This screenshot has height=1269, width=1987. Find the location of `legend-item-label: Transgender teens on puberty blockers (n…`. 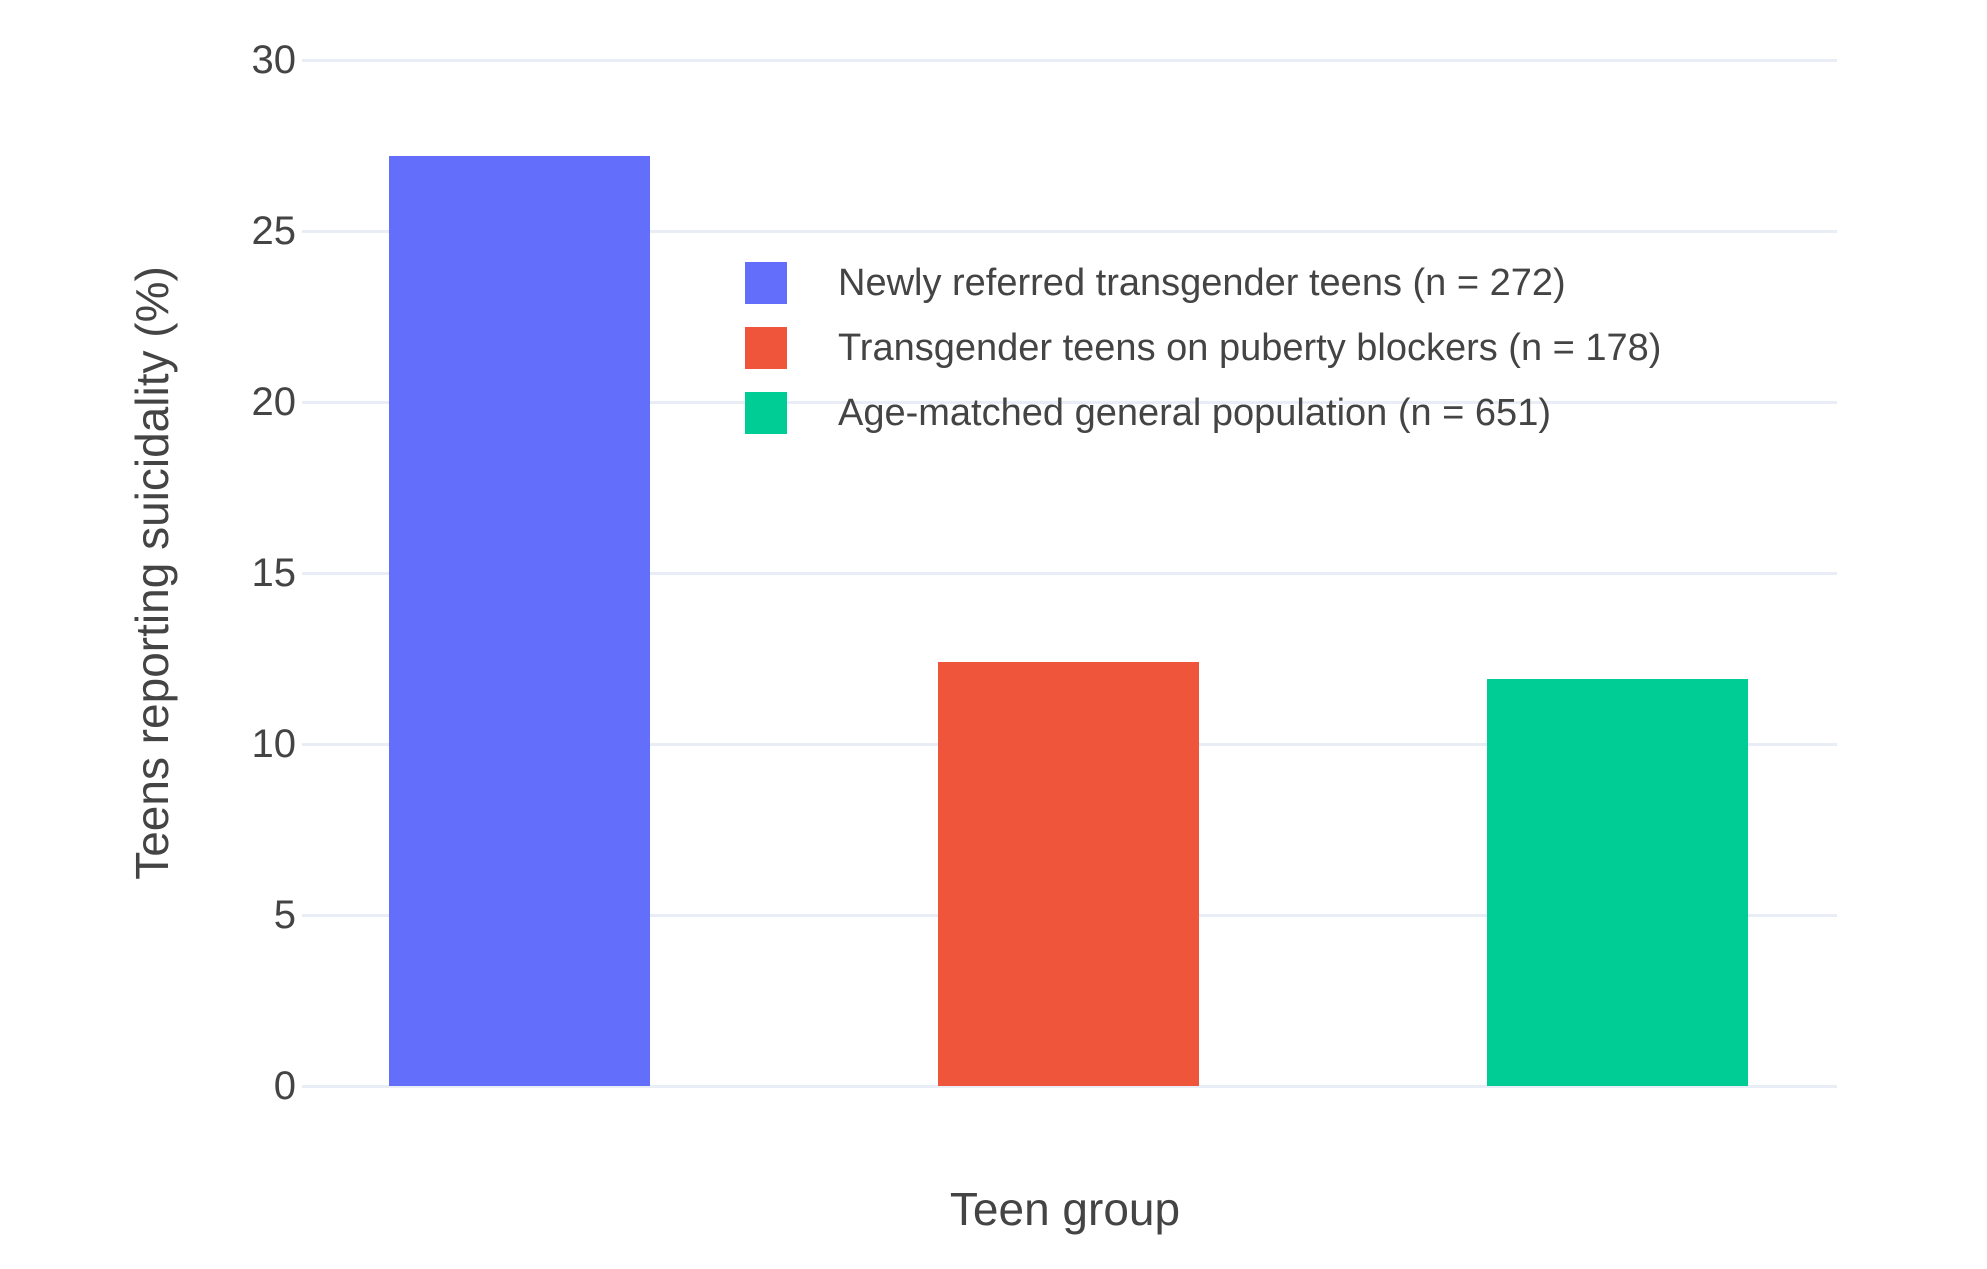

legend-item-label: Transgender teens on puberty blockers (n… is located at coordinates (1250, 348).